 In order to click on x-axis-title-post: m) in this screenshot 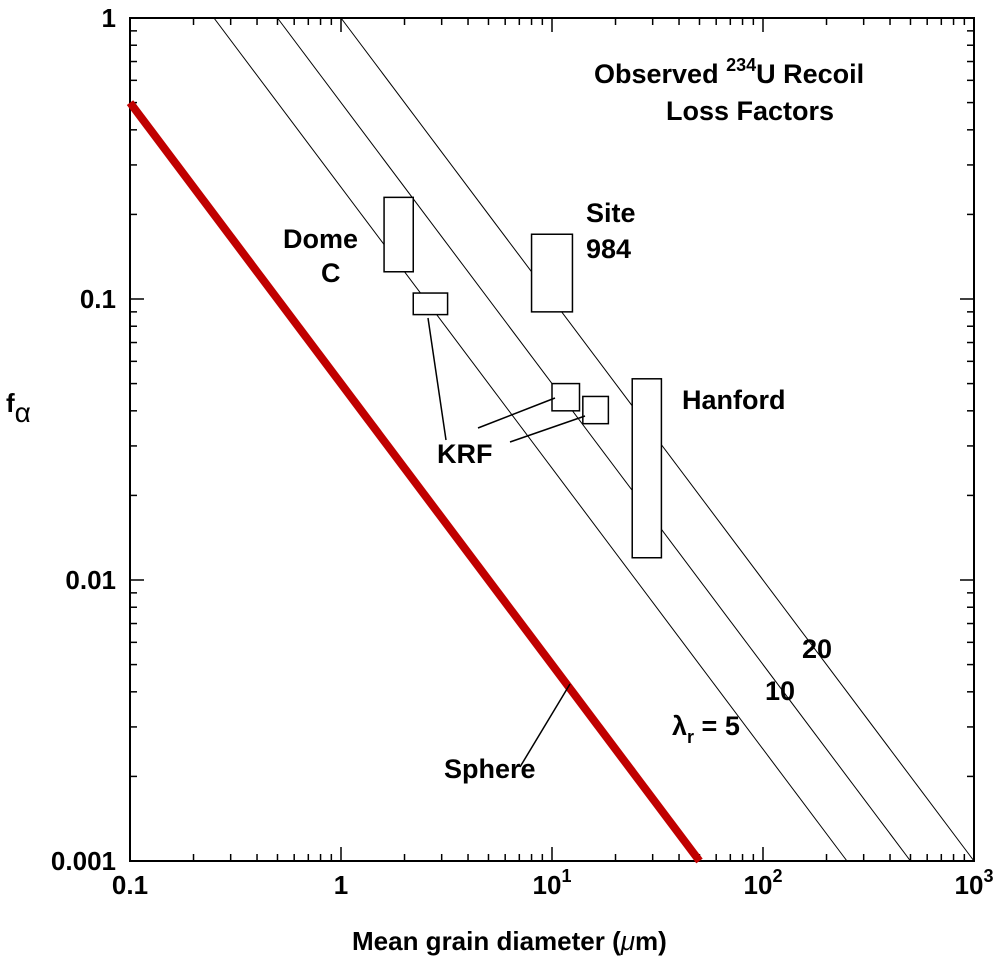, I will do `click(651, 941)`.